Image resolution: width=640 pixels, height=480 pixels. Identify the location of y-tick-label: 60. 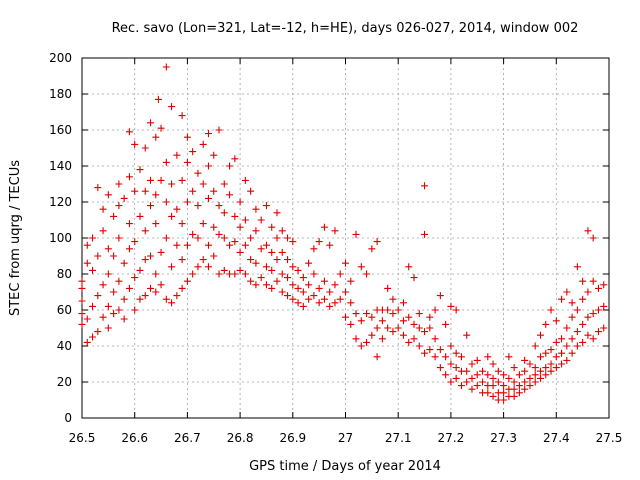
(64, 310).